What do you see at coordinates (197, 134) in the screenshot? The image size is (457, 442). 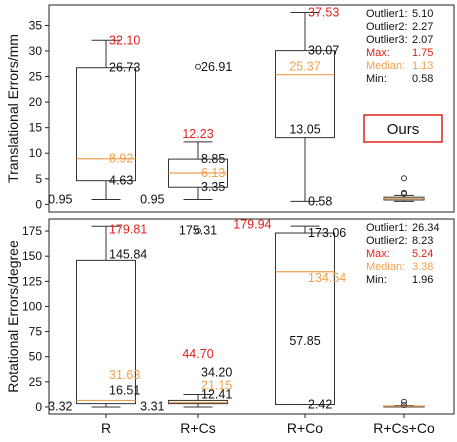 I see `value-label: 12.23` at bounding box center [197, 134].